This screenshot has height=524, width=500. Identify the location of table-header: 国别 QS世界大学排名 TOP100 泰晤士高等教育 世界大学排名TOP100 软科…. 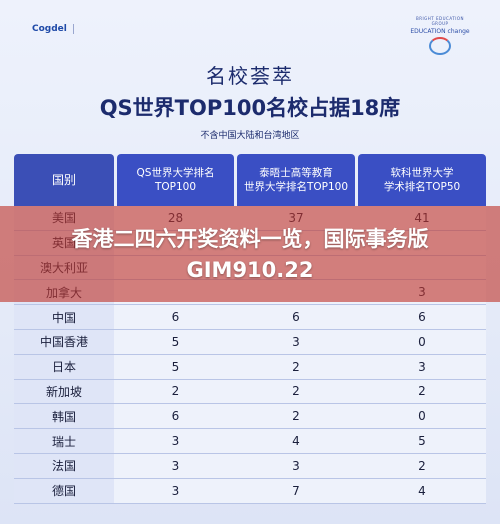
(250, 180).